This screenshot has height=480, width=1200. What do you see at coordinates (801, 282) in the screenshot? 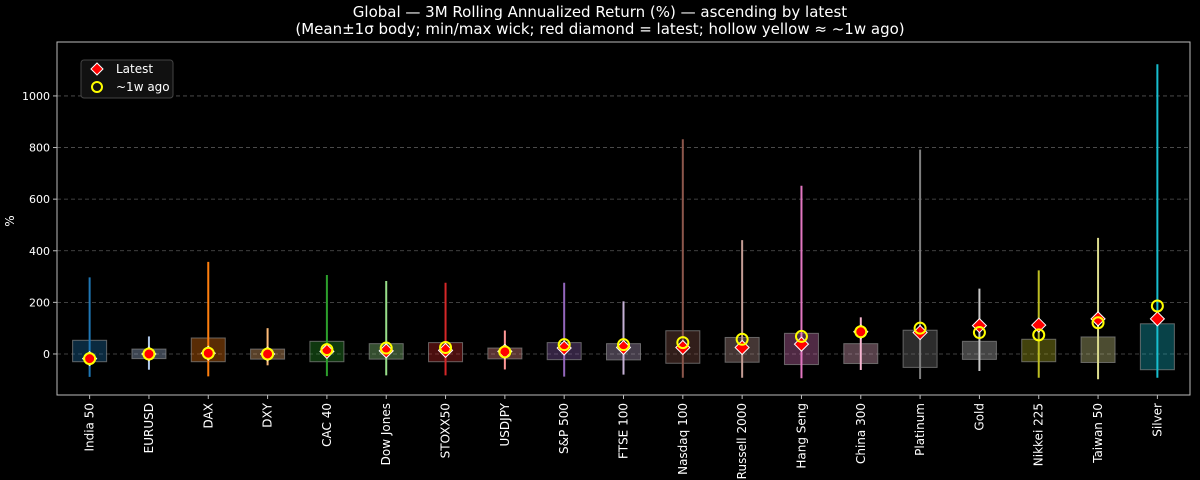
I see `series-hang-seng` at bounding box center [801, 282].